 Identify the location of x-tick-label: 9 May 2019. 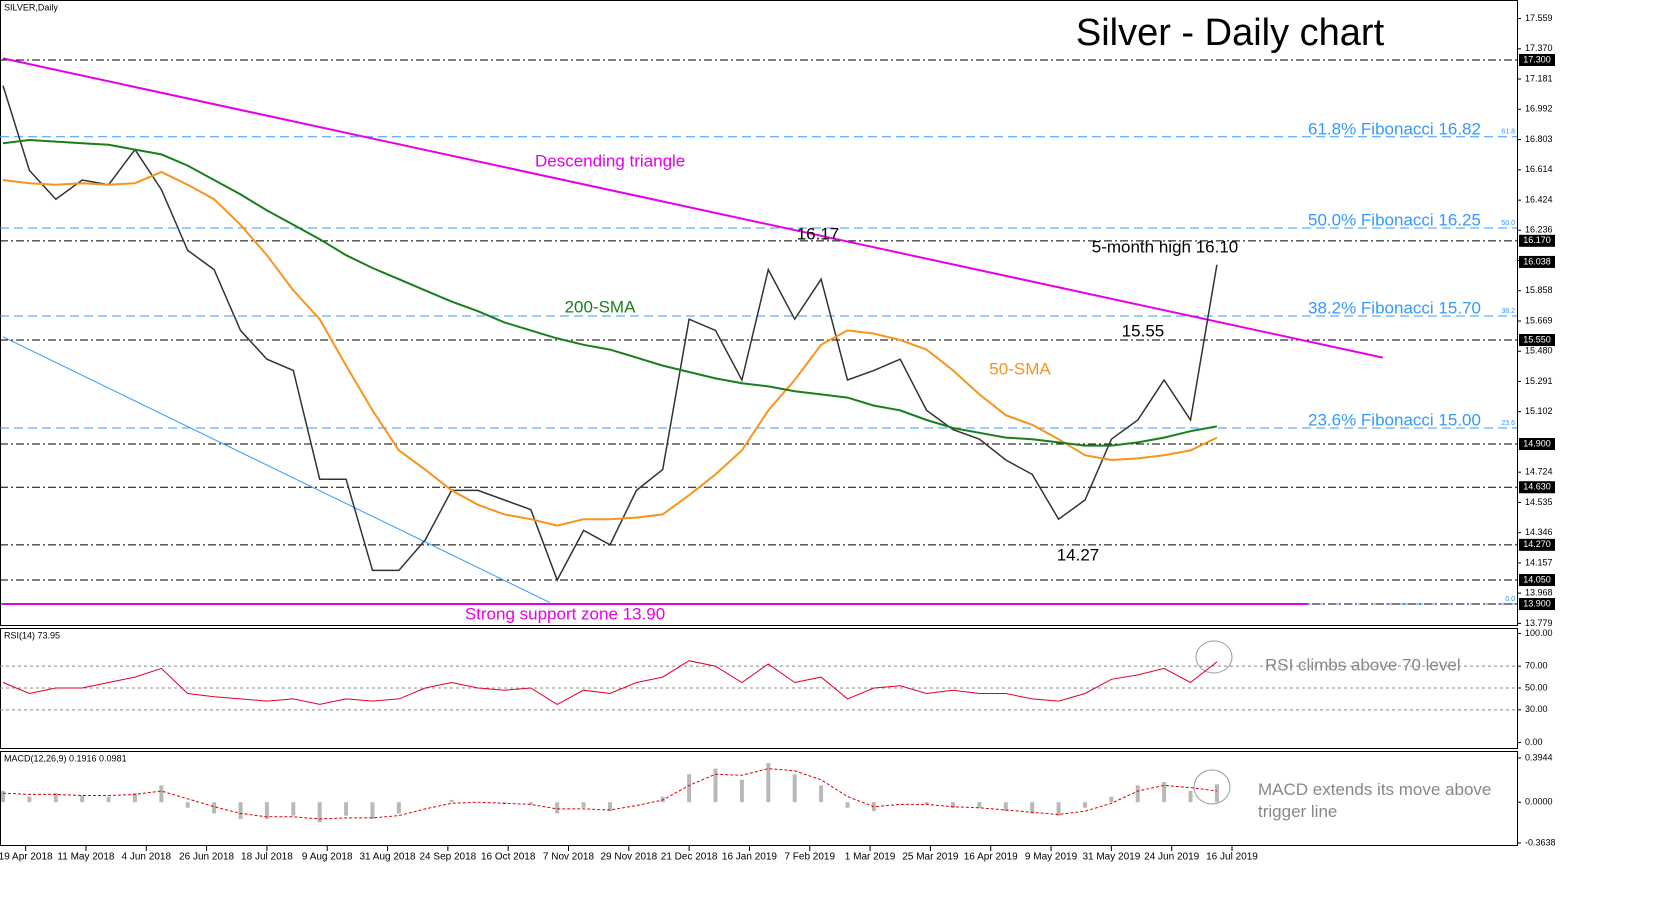
(1051, 857).